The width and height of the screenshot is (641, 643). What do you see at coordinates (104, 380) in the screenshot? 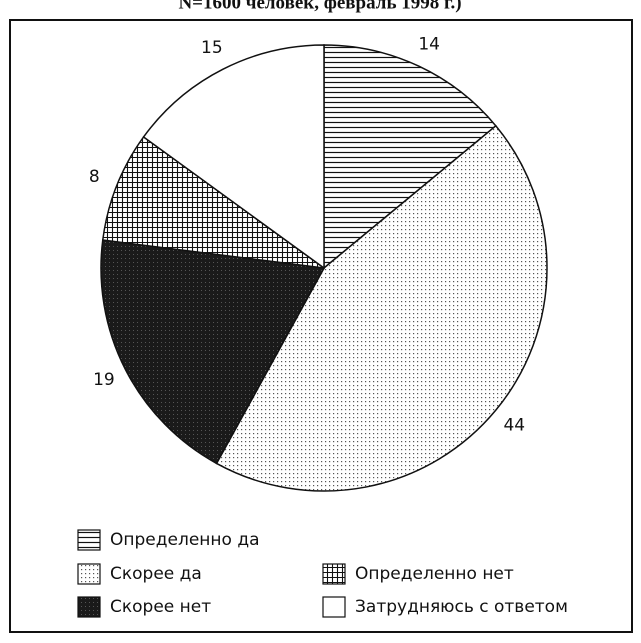
I see `data-label: 19` at bounding box center [104, 380].